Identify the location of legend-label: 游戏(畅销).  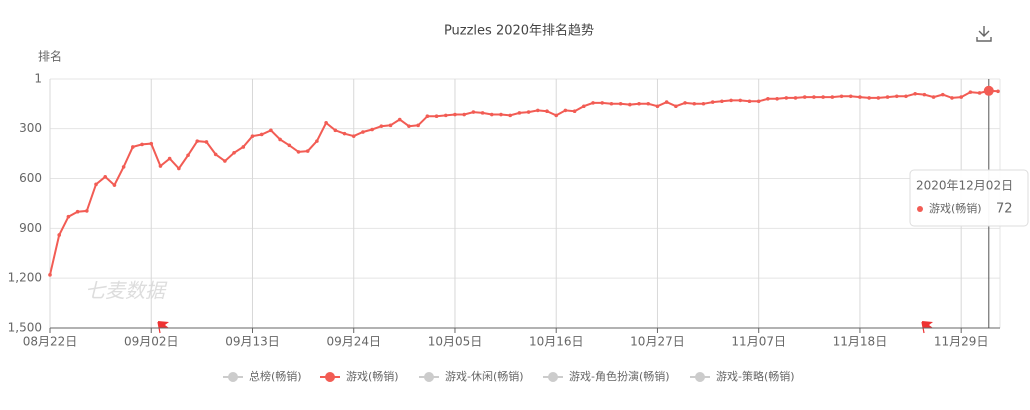
(372, 376).